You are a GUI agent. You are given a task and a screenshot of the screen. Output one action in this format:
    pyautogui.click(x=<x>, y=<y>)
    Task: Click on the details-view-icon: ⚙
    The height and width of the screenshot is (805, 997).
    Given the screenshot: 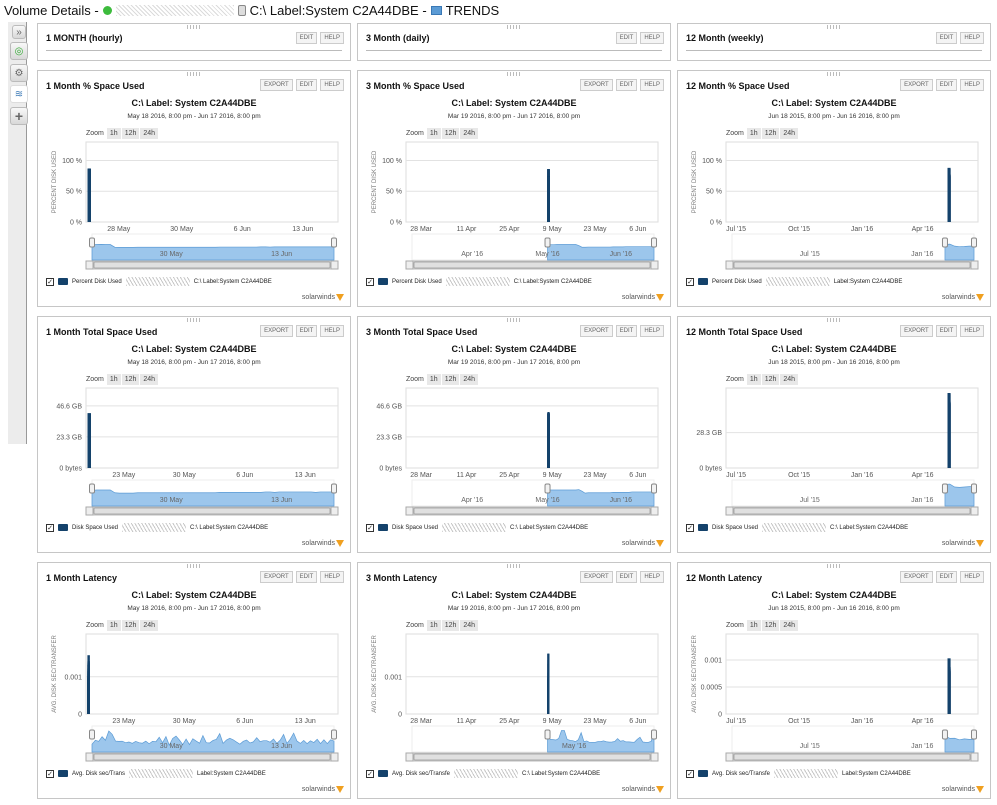 What is the action you would take?
    pyautogui.click(x=19, y=73)
    